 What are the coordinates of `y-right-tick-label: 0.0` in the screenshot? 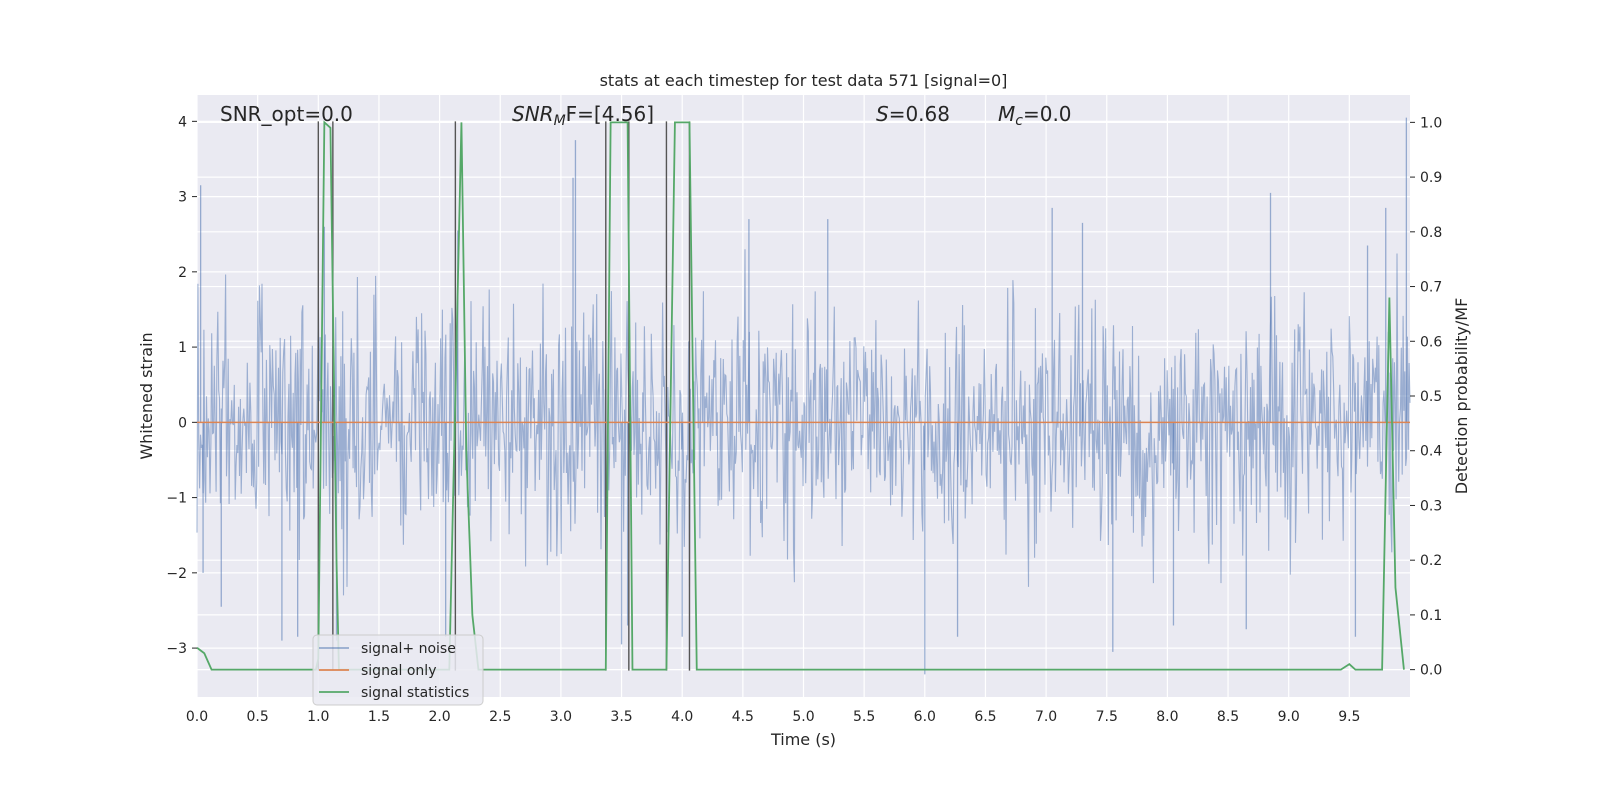 It's located at (1431, 671).